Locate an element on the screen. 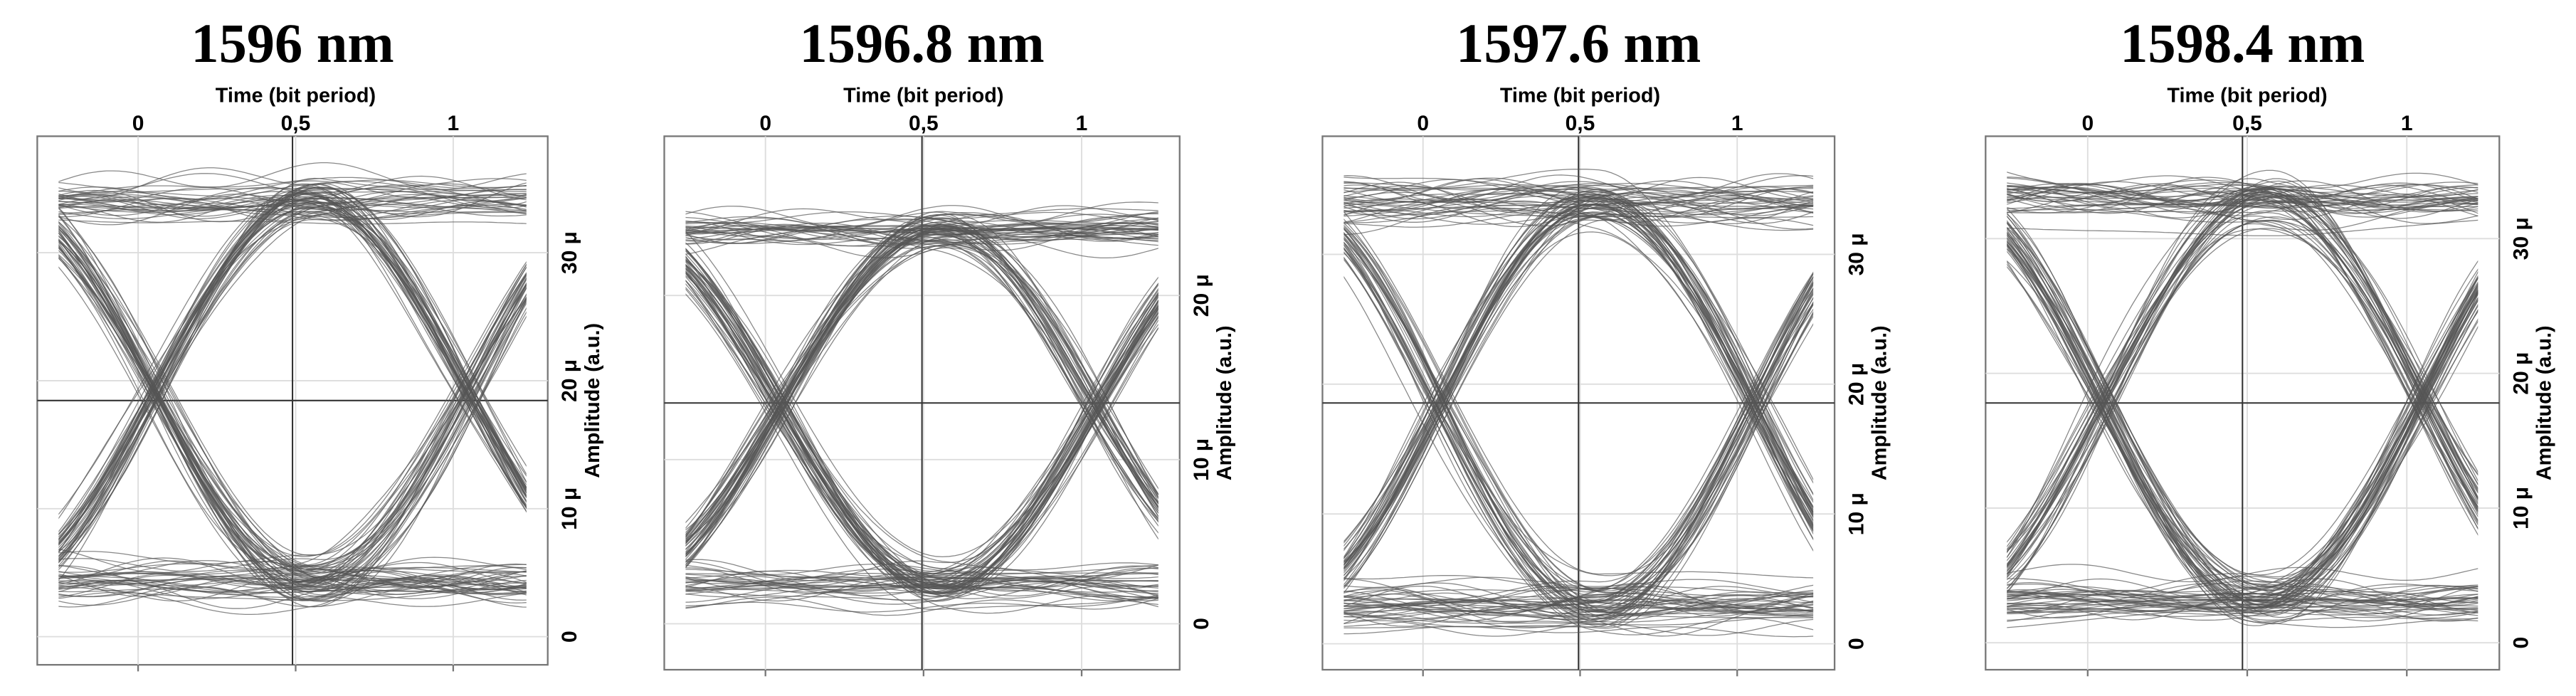 This screenshot has width=2576, height=696. x-tick-label: 1 is located at coordinates (2407, 123).